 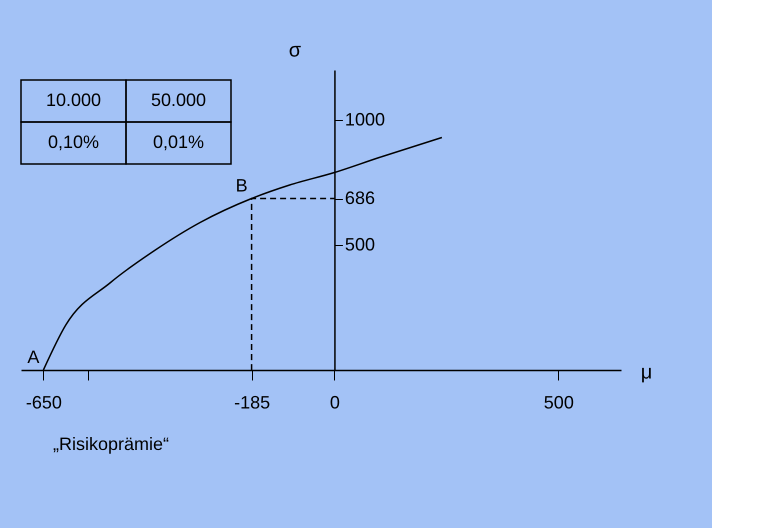 What do you see at coordinates (359, 244) in the screenshot?
I see `y-tick-label: 500` at bounding box center [359, 244].